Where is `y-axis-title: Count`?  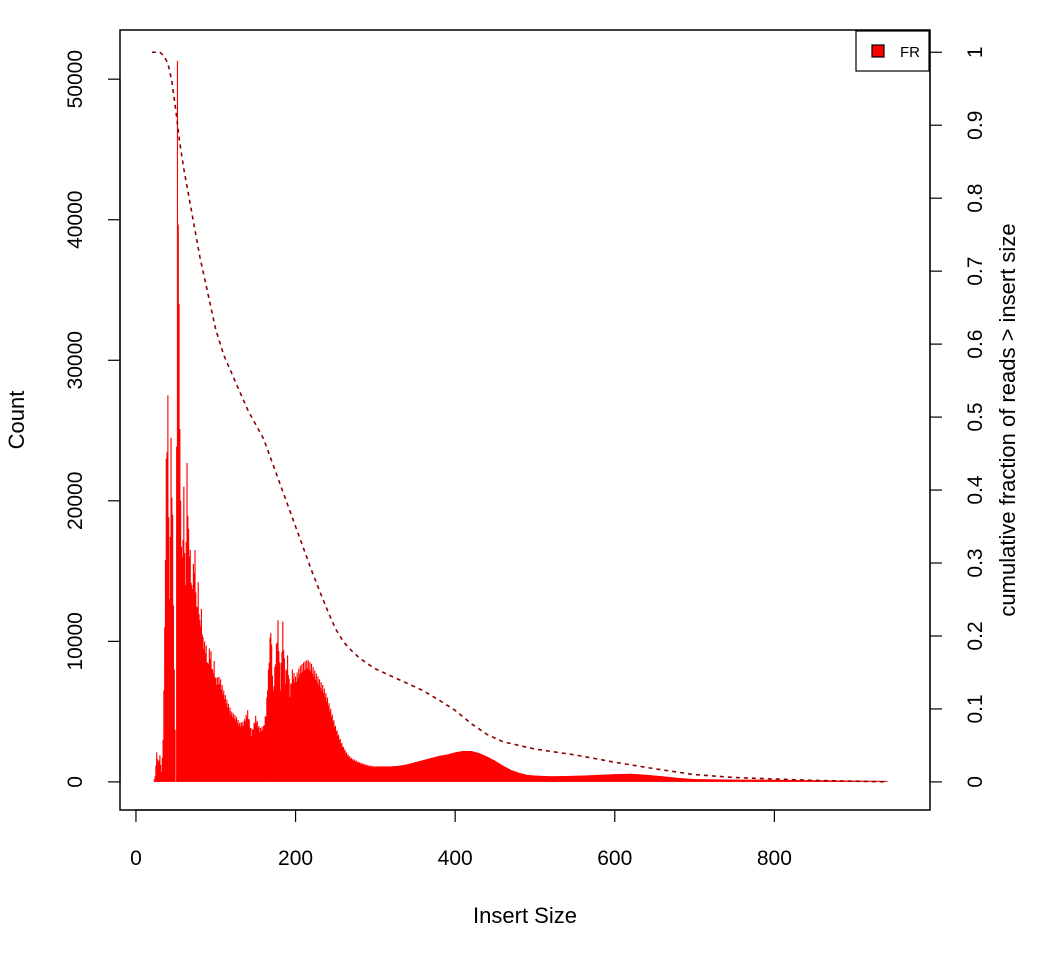 y-axis-title: Count is located at coordinates (16, 420).